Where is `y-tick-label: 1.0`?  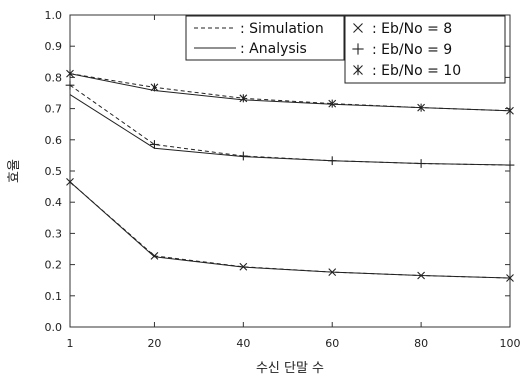
y-tick-label: 1.0 is located at coordinates (54, 15).